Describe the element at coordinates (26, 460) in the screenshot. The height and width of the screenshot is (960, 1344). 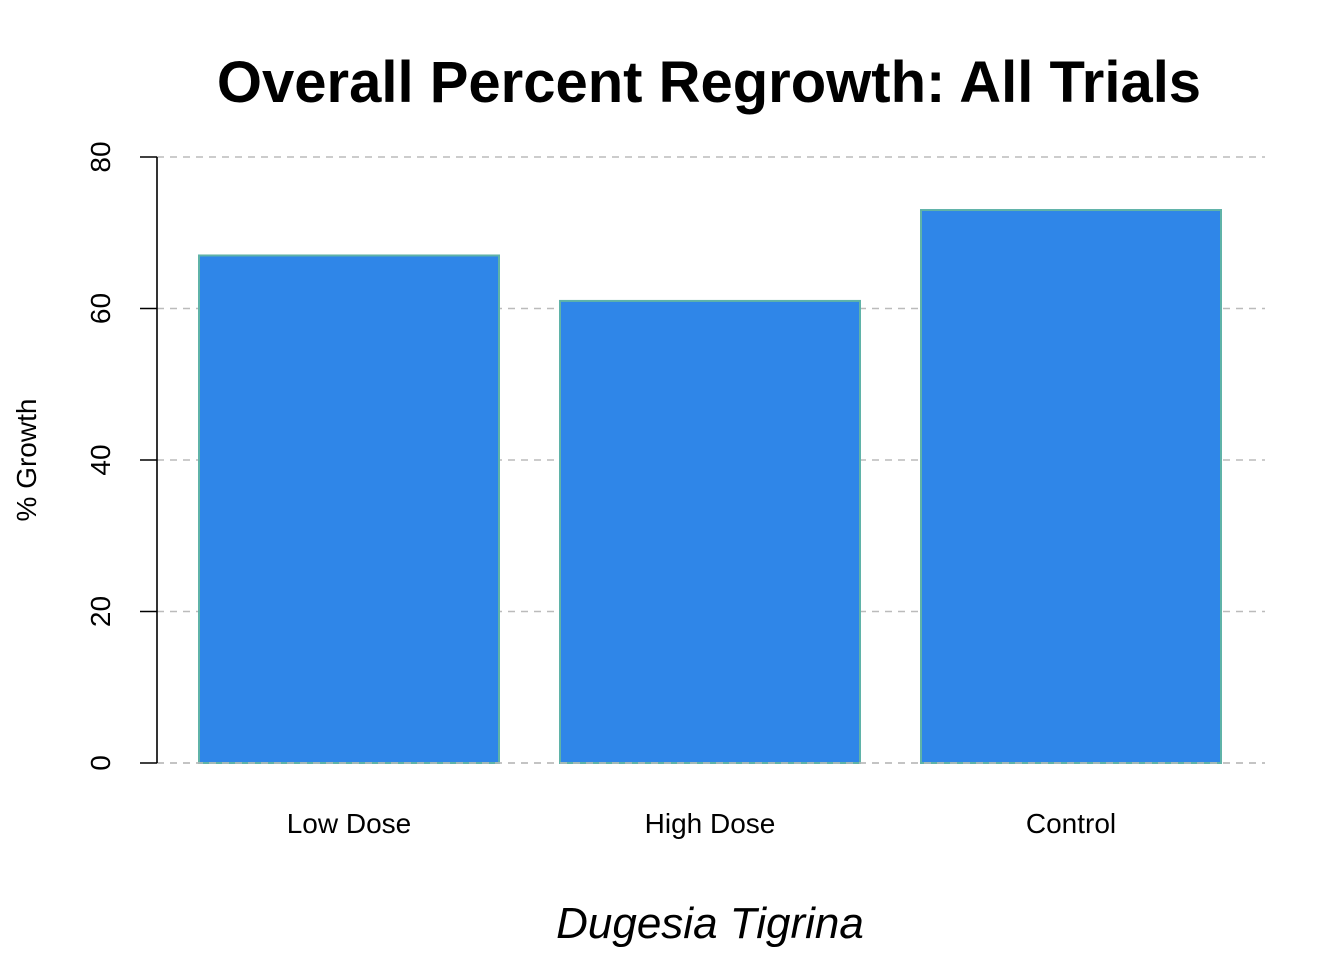
I see `y-axis-label: % Growth` at that location.